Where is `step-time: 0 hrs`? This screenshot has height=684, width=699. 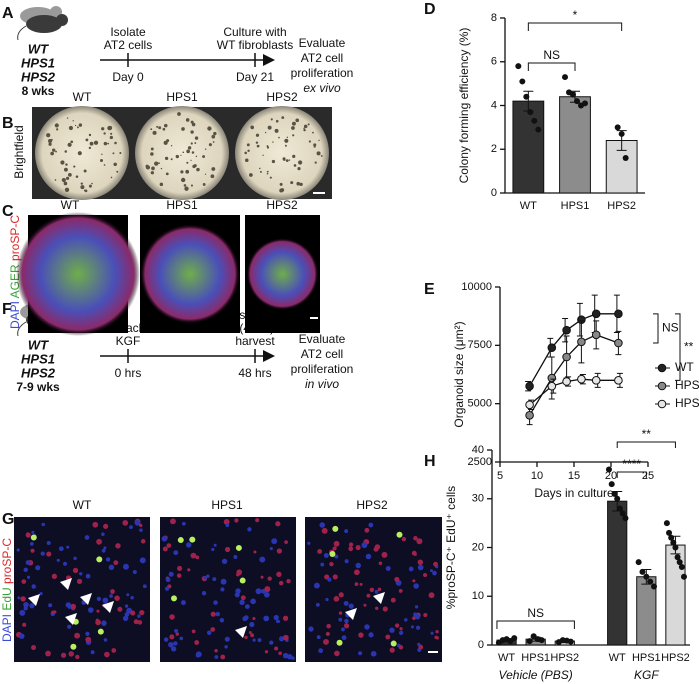 step-time: 0 hrs is located at coordinates (128, 373).